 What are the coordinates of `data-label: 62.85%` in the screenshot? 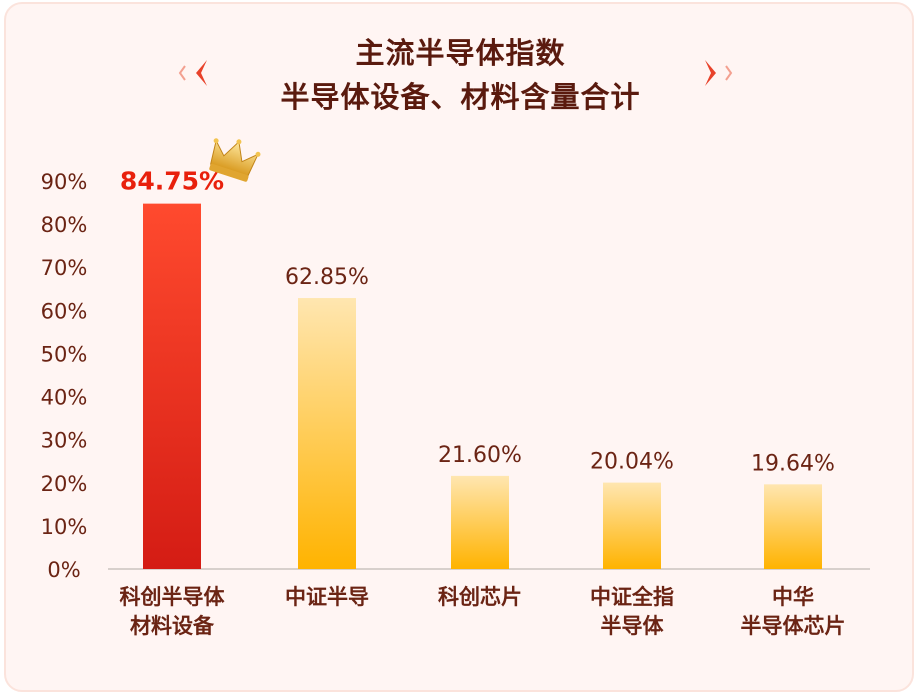 It's located at (327, 277).